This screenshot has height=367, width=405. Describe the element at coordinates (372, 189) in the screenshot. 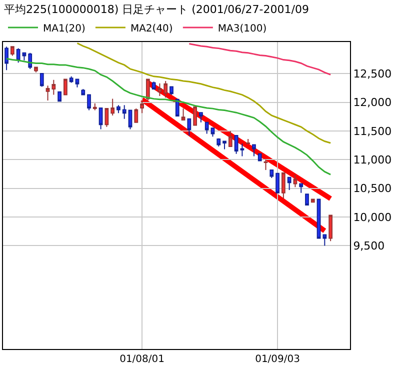

I see `y-tick-label: 10,500` at that location.